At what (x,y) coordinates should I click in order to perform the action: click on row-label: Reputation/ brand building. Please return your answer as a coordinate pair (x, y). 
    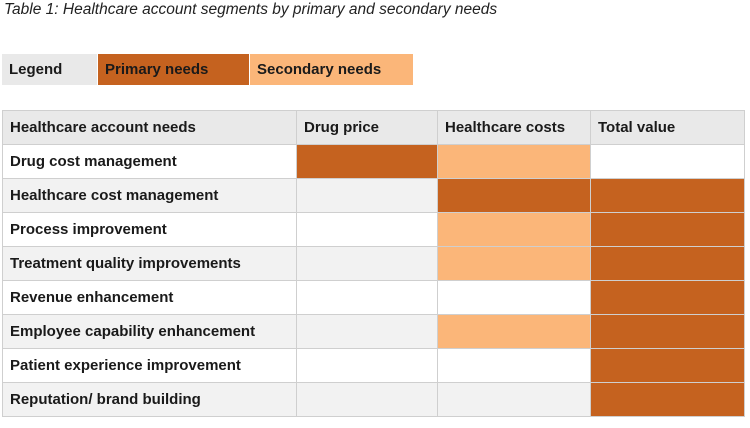
    Looking at the image, I should click on (149, 399).